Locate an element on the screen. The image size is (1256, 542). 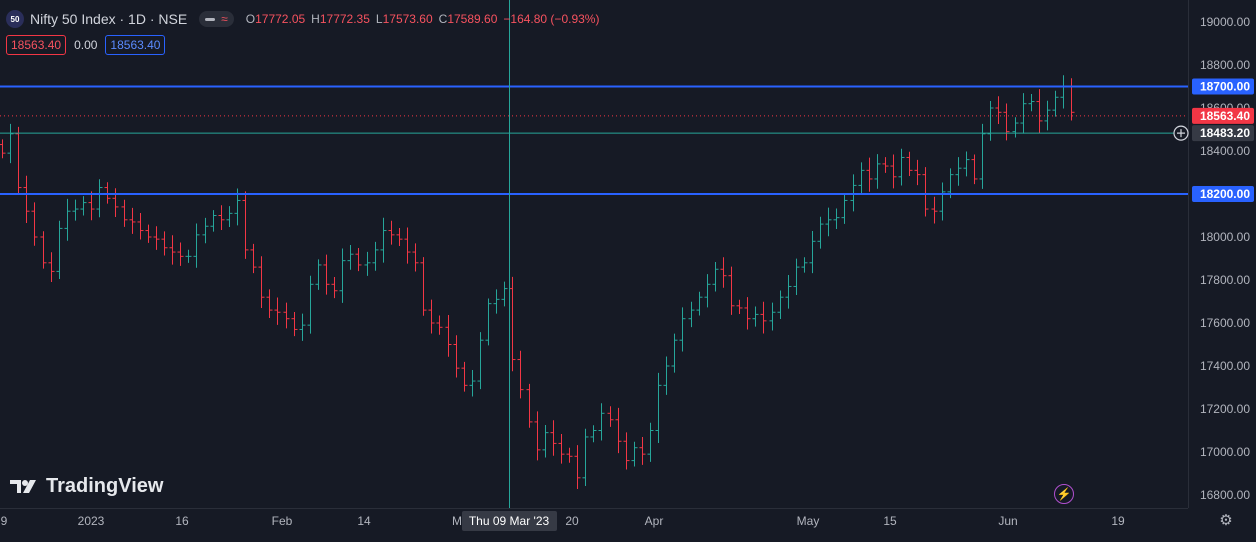
price-label-lower-bg is located at coordinates (1223, 194).